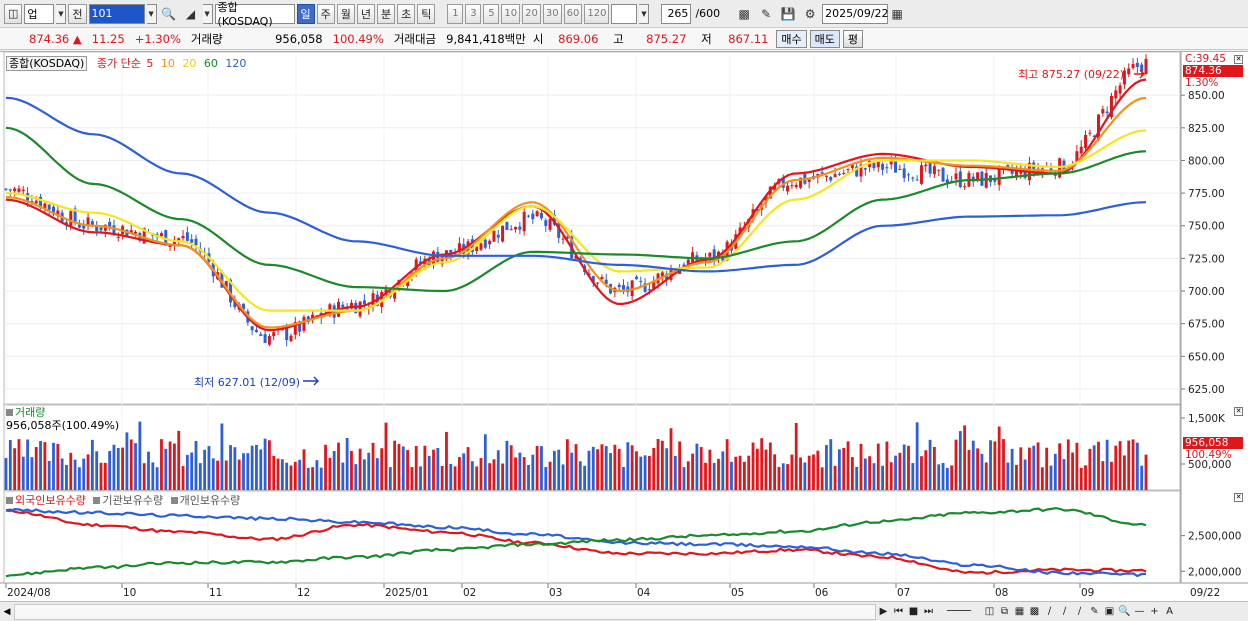  Describe the element at coordinates (959, 611) in the screenshot. I see `zoom-slider: ────` at that location.